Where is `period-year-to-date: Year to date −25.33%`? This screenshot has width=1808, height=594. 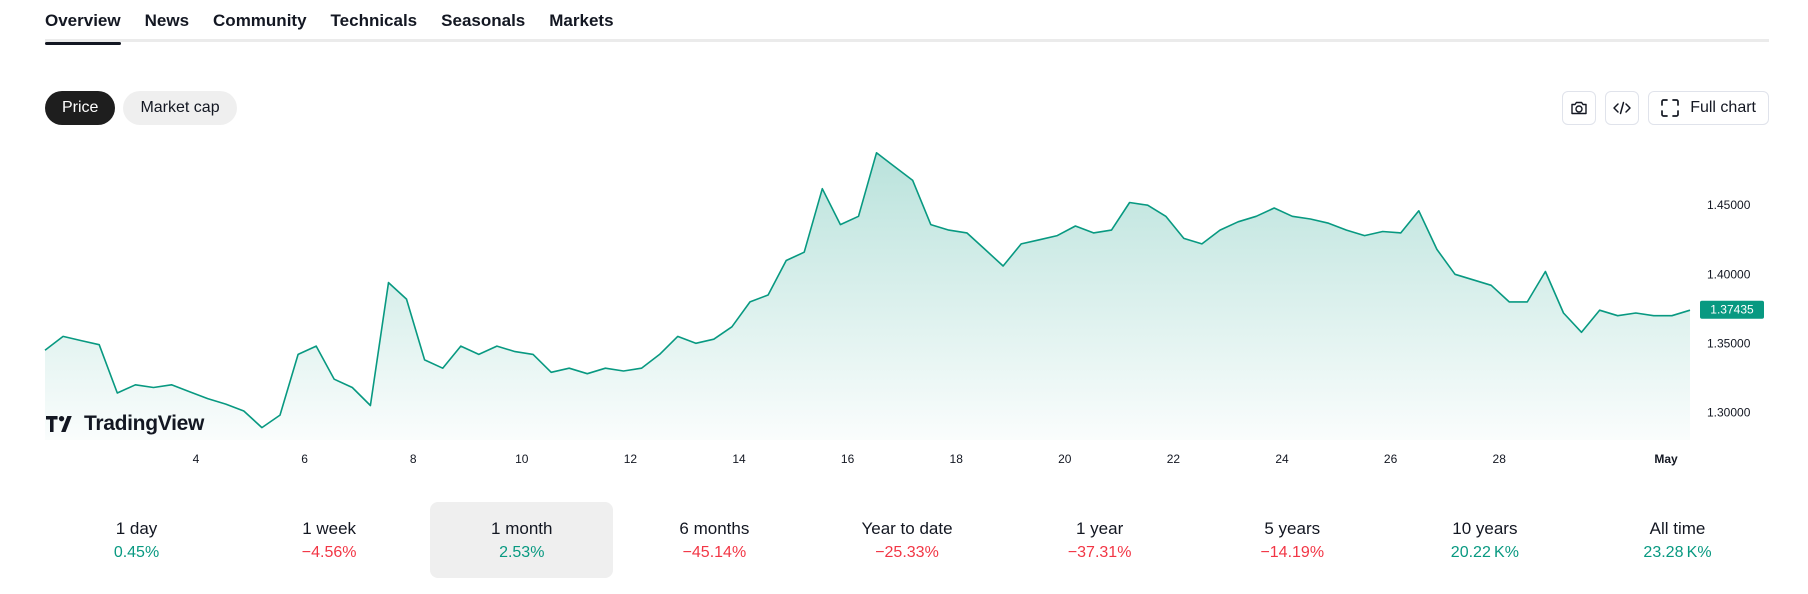 period-year-to-date: Year to date −25.33% is located at coordinates (907, 540).